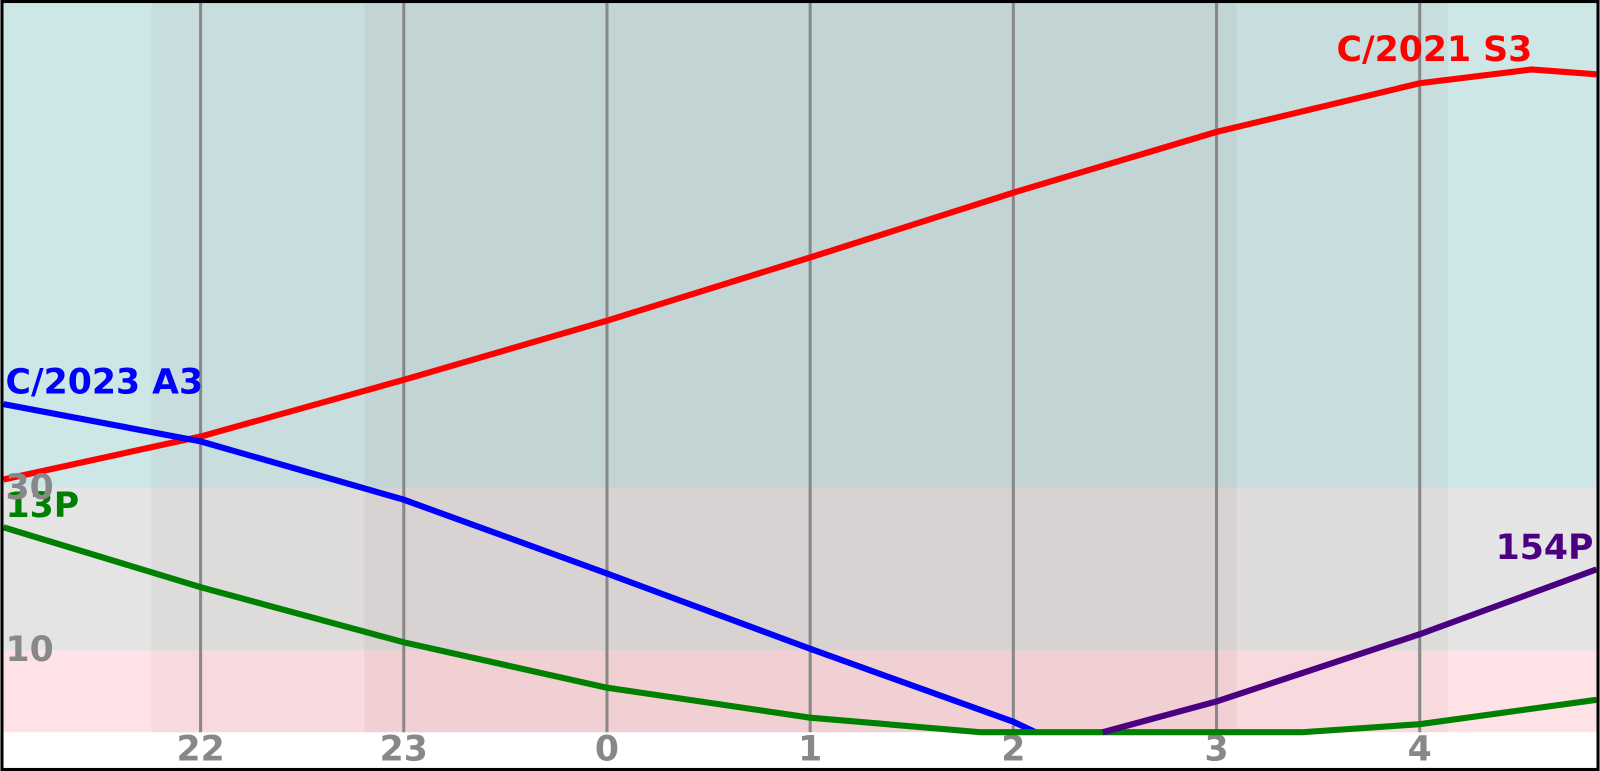 The height and width of the screenshot is (771, 1600). What do you see at coordinates (404, 750) in the screenshot?
I see `x-tick-label: 23` at bounding box center [404, 750].